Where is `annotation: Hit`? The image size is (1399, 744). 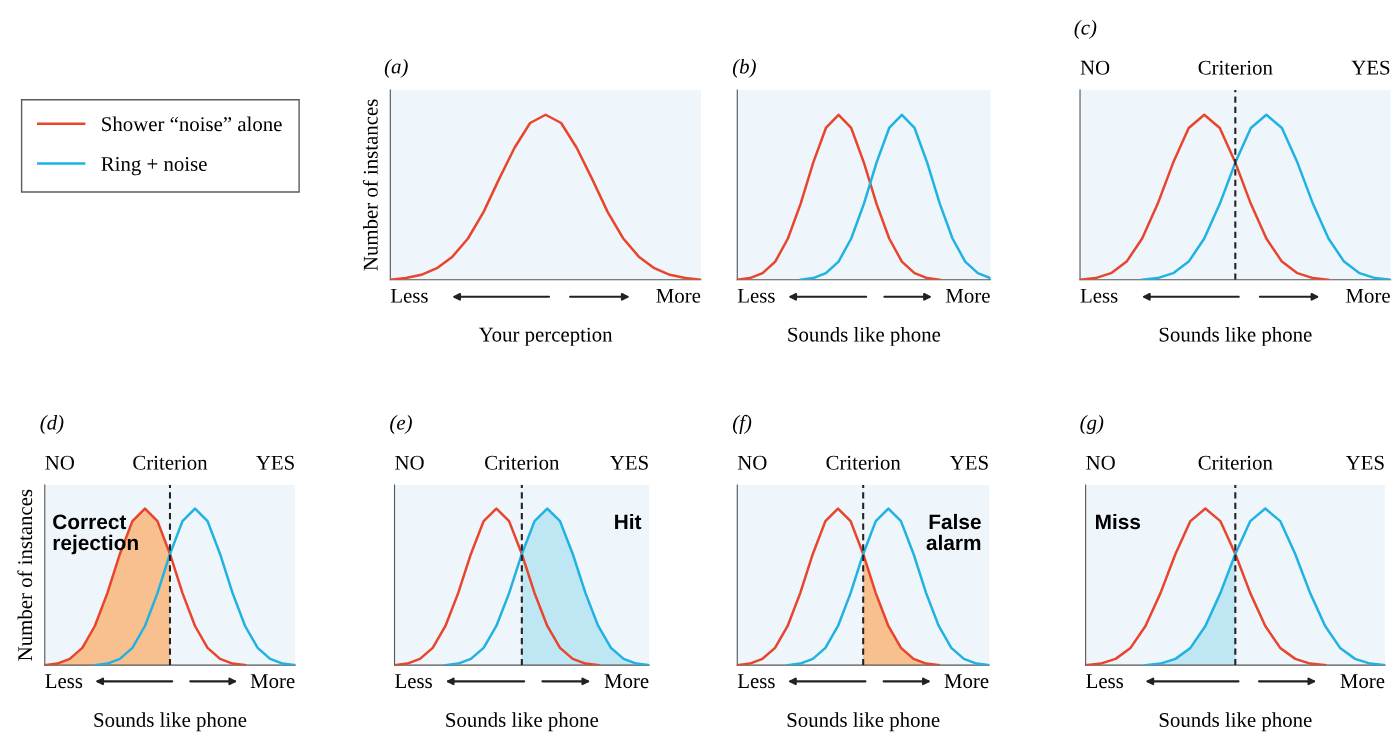
annotation: Hit is located at coordinates (628, 521).